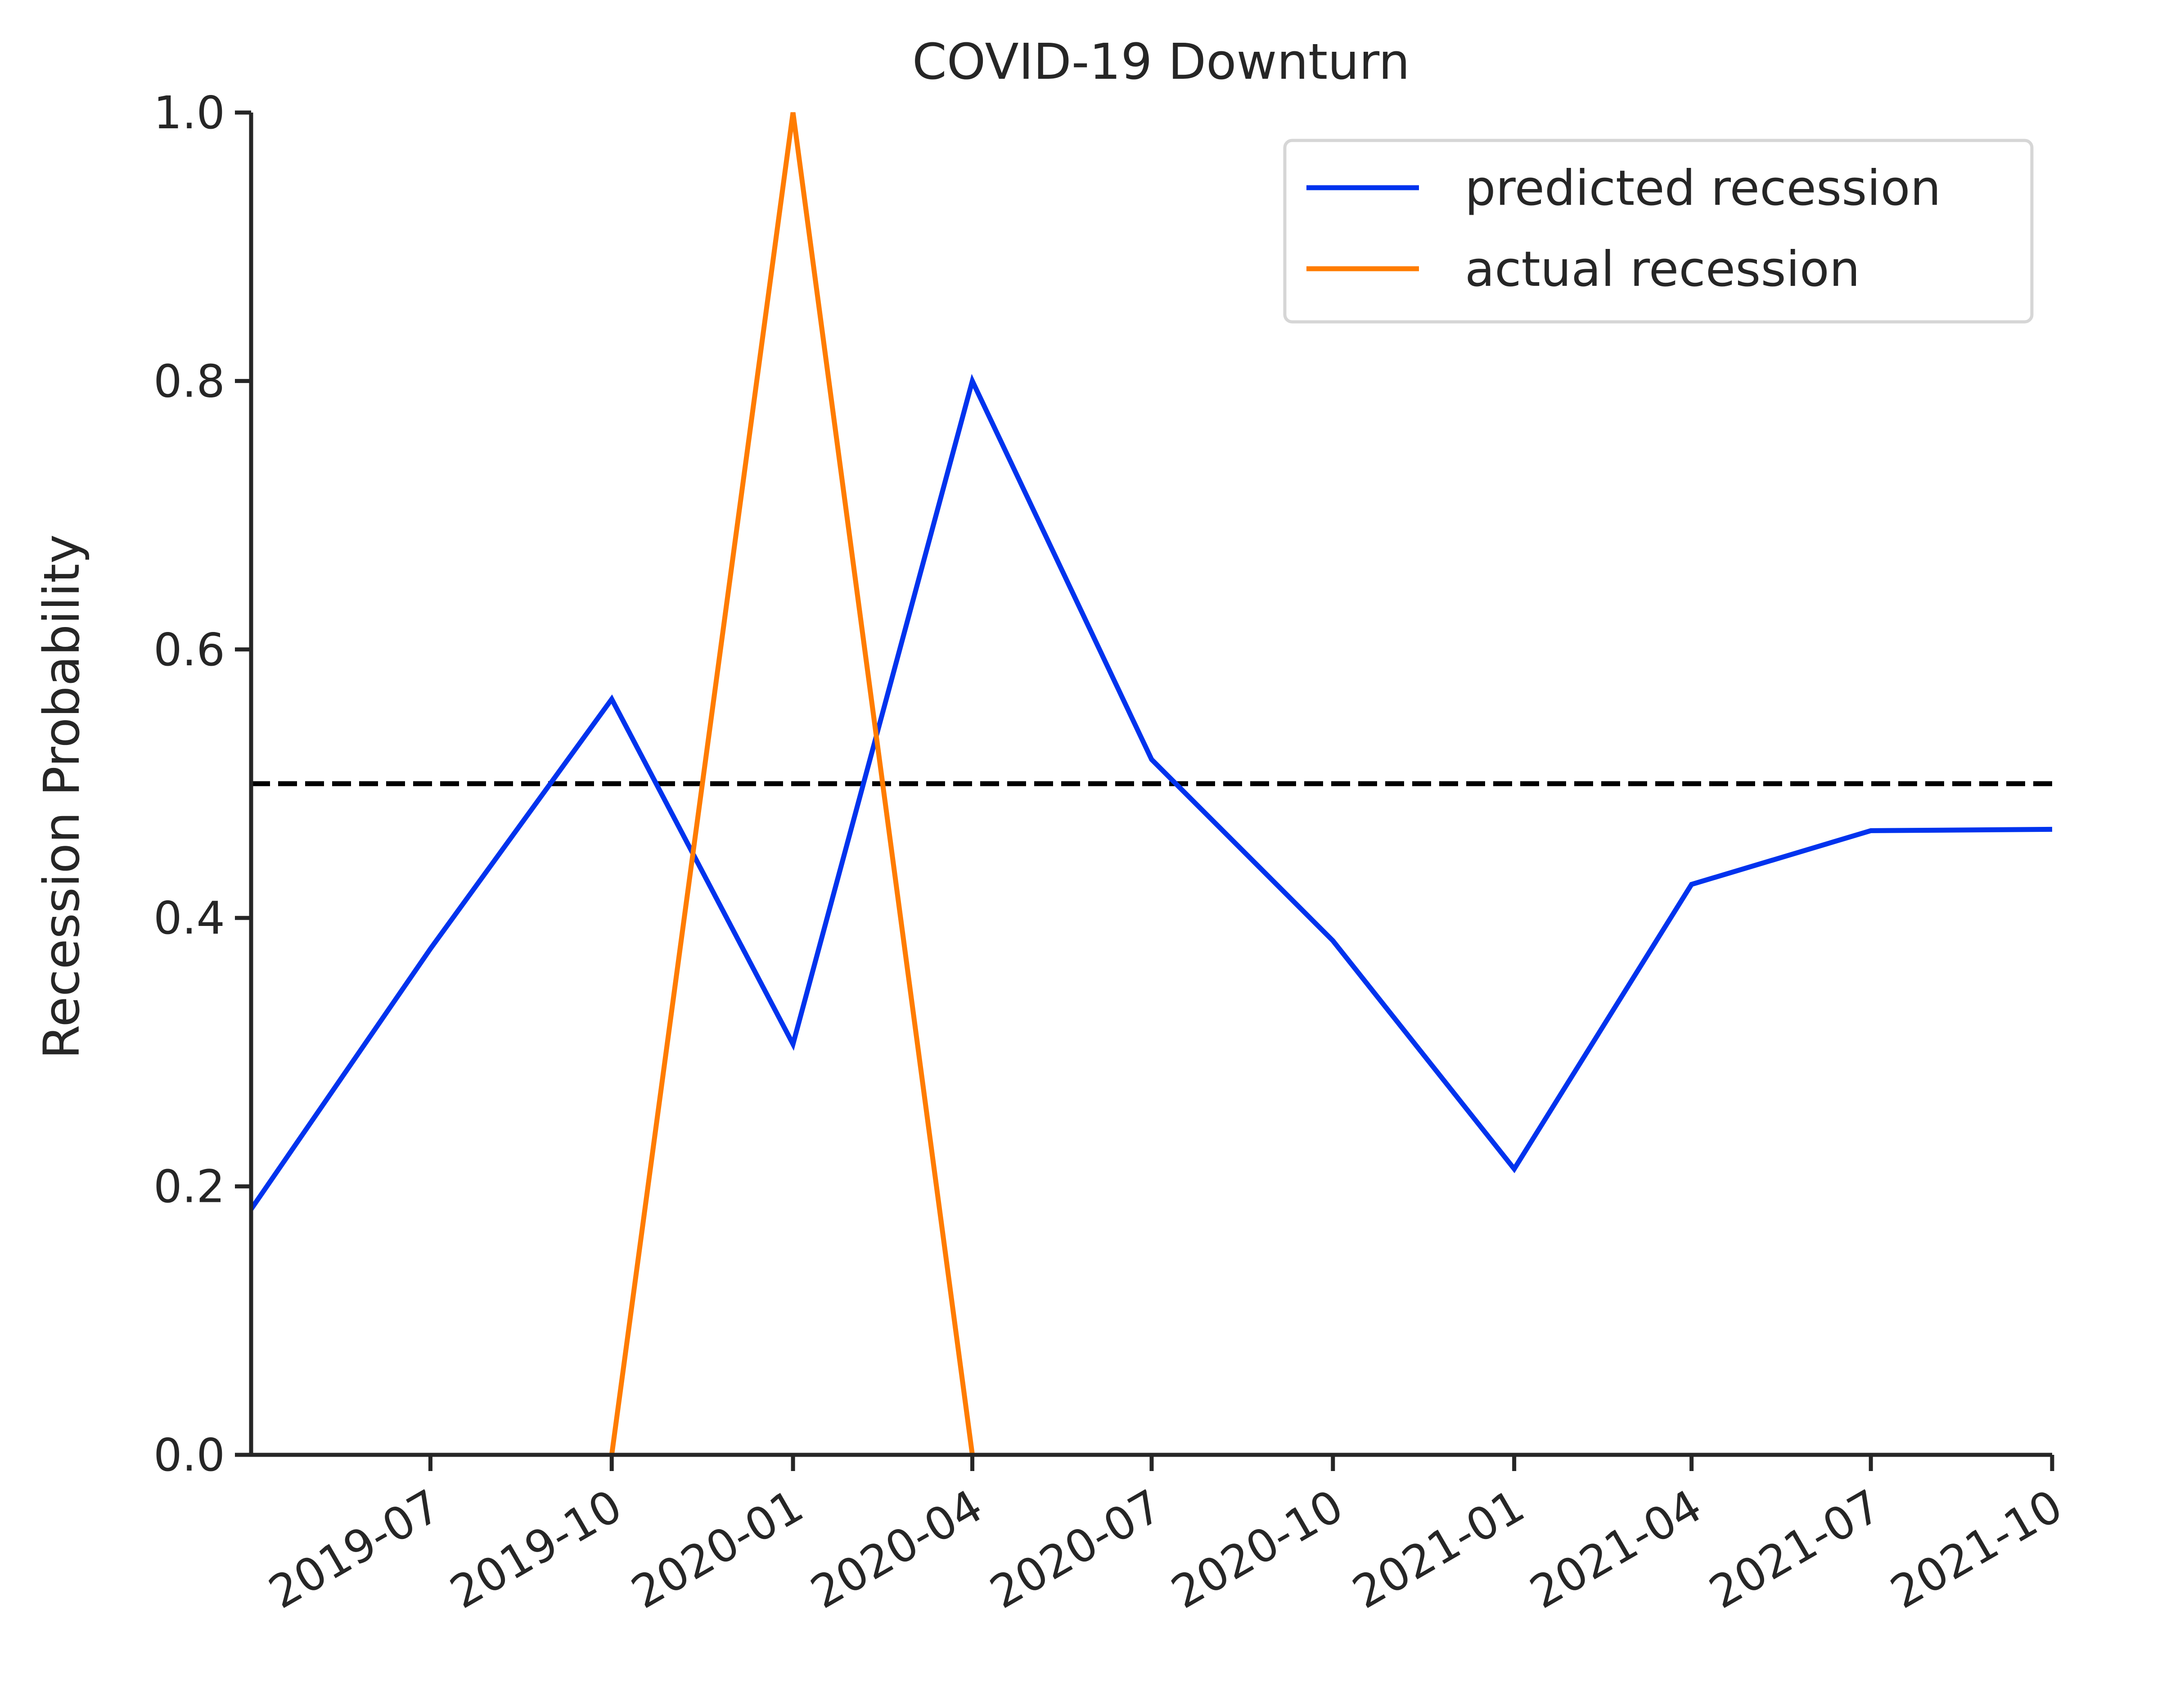 The width and height of the screenshot is (2184, 1688). Describe the element at coordinates (1076, 1549) in the screenshot. I see `x-tick-label: 2020-07` at that location.